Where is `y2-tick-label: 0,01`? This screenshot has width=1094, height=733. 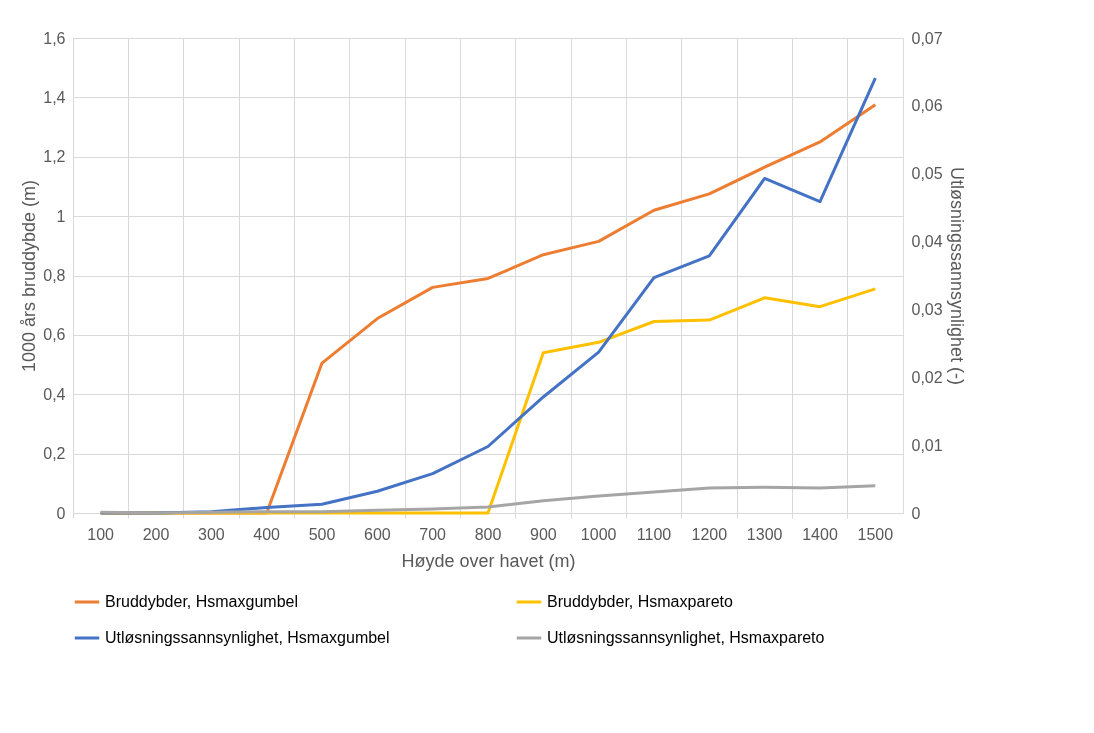
y2-tick-label: 0,01 is located at coordinates (927, 445).